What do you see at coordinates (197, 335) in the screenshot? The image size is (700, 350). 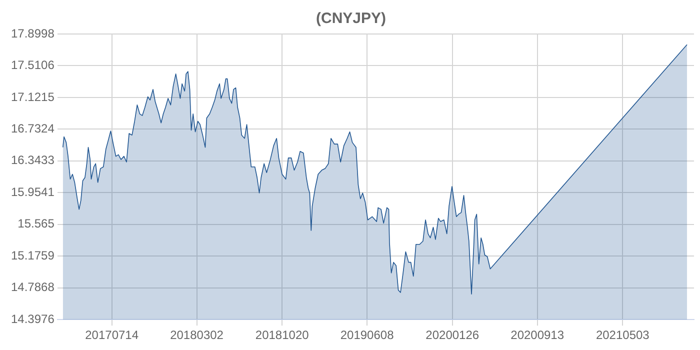 I see `x-tick-label: 20180302` at bounding box center [197, 335].